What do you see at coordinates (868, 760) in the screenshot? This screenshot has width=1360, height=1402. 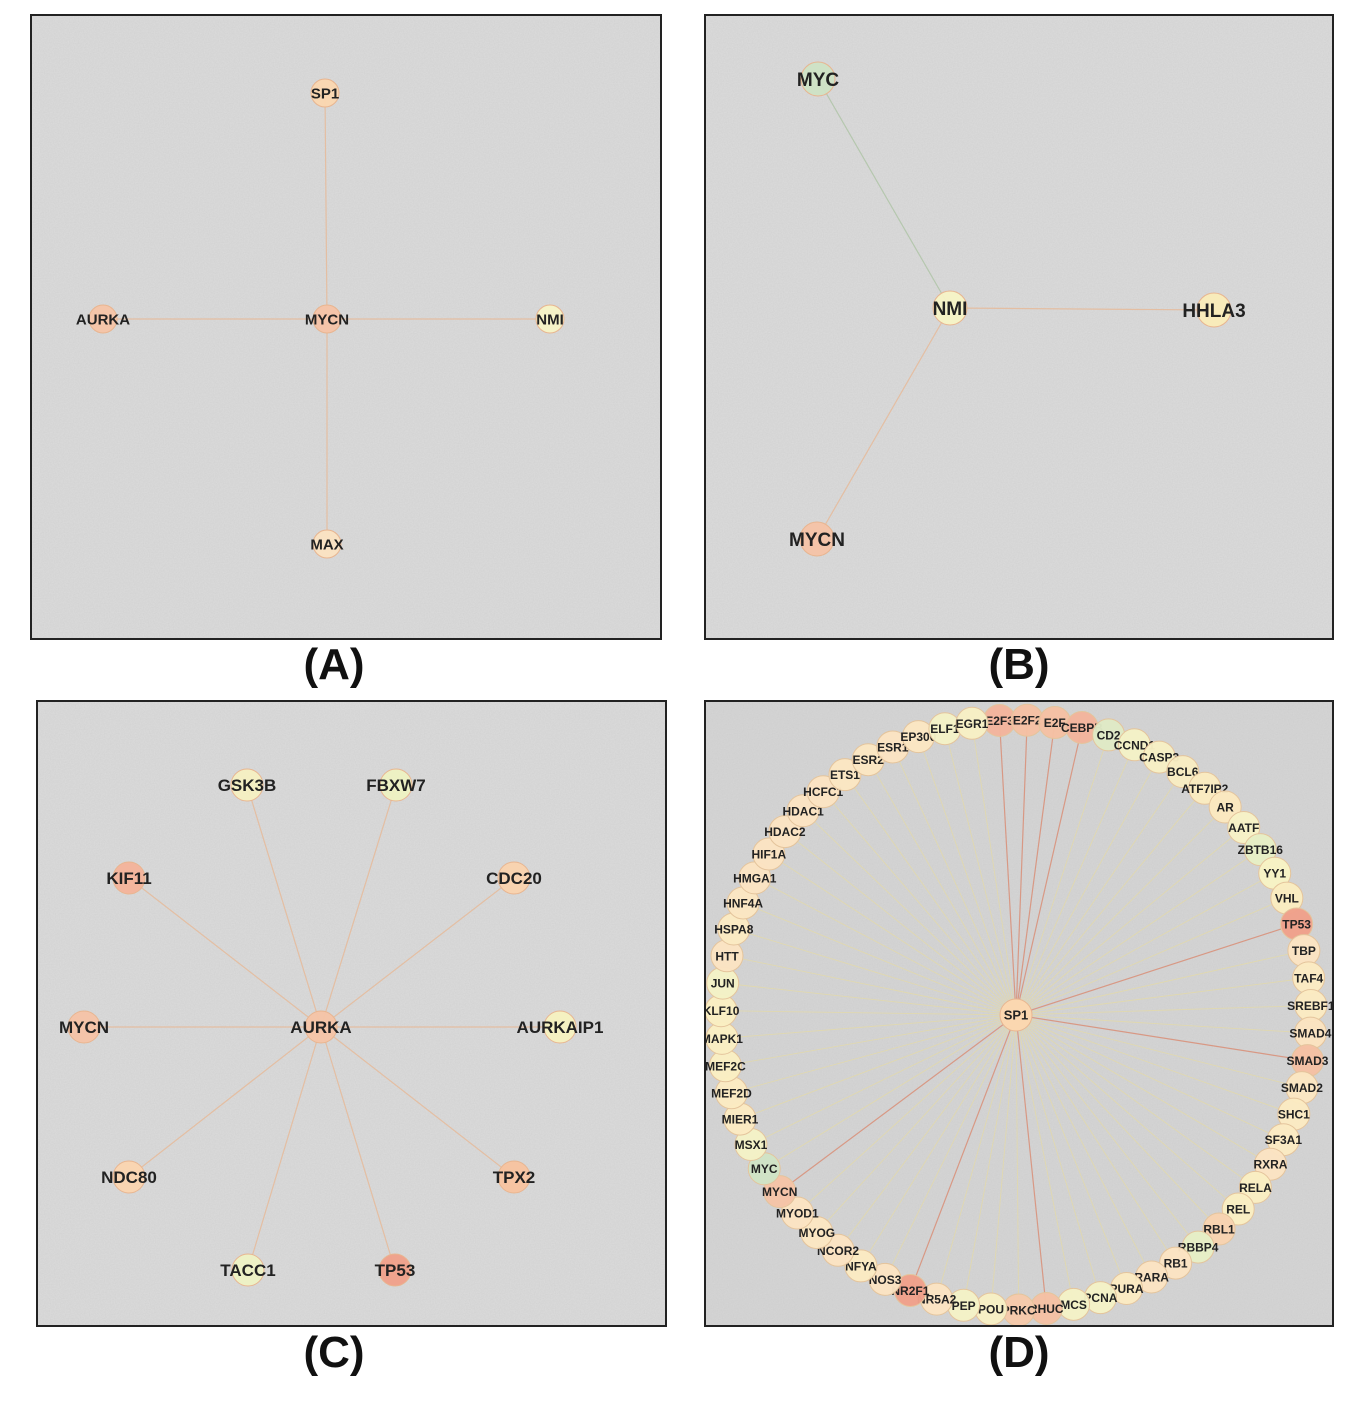 I see `ring-node-esr2: ESR2` at bounding box center [868, 760].